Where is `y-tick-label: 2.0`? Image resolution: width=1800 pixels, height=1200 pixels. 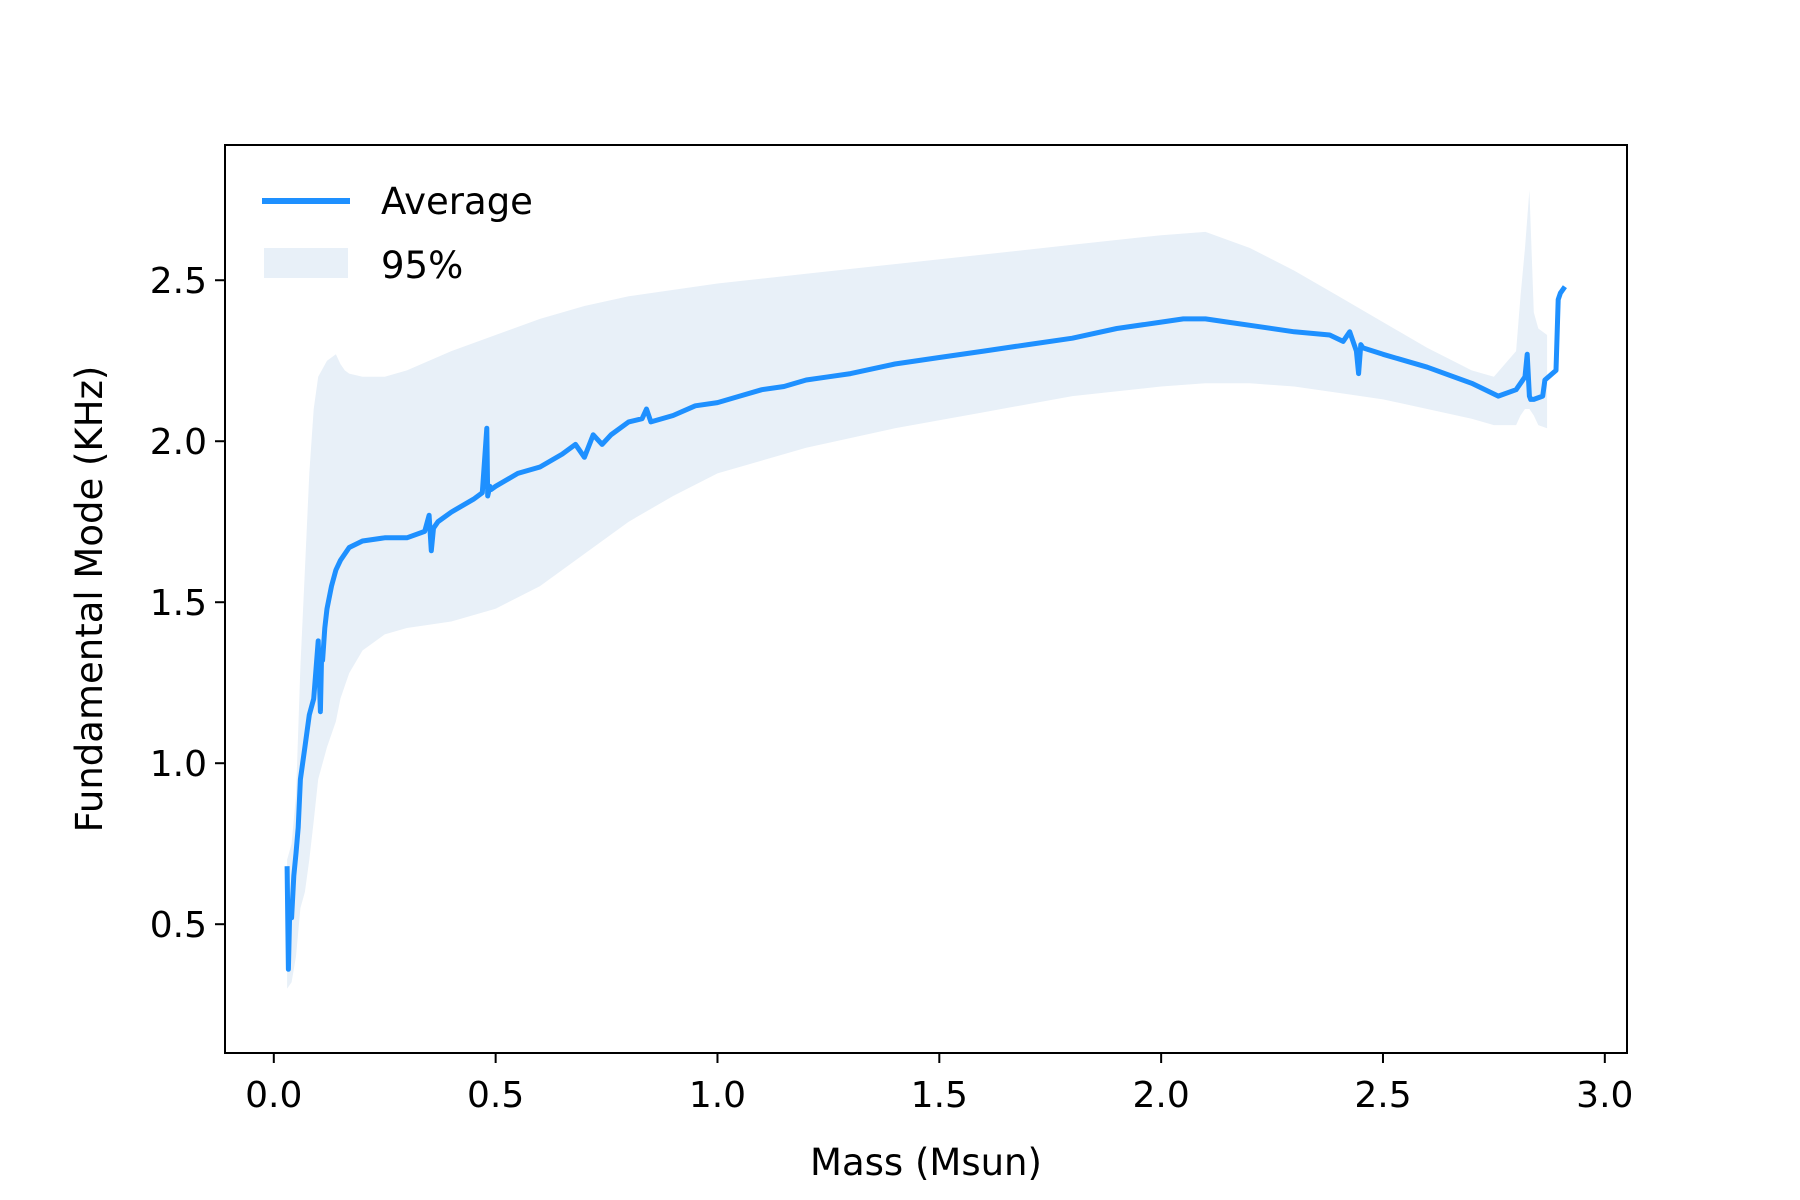
y-tick-label: 2.0 is located at coordinates (178, 442).